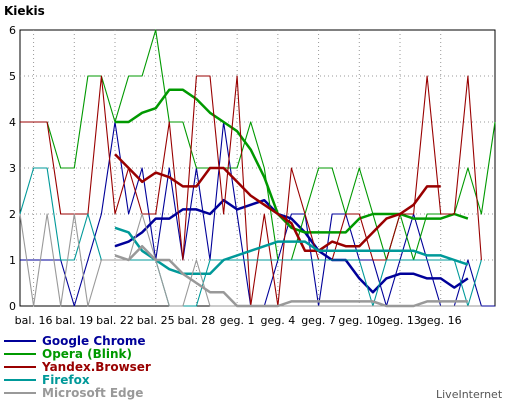 The width and height of the screenshot is (520, 405). Describe the element at coordinates (12, 122) in the screenshot. I see `y-tick-label: 4` at that location.